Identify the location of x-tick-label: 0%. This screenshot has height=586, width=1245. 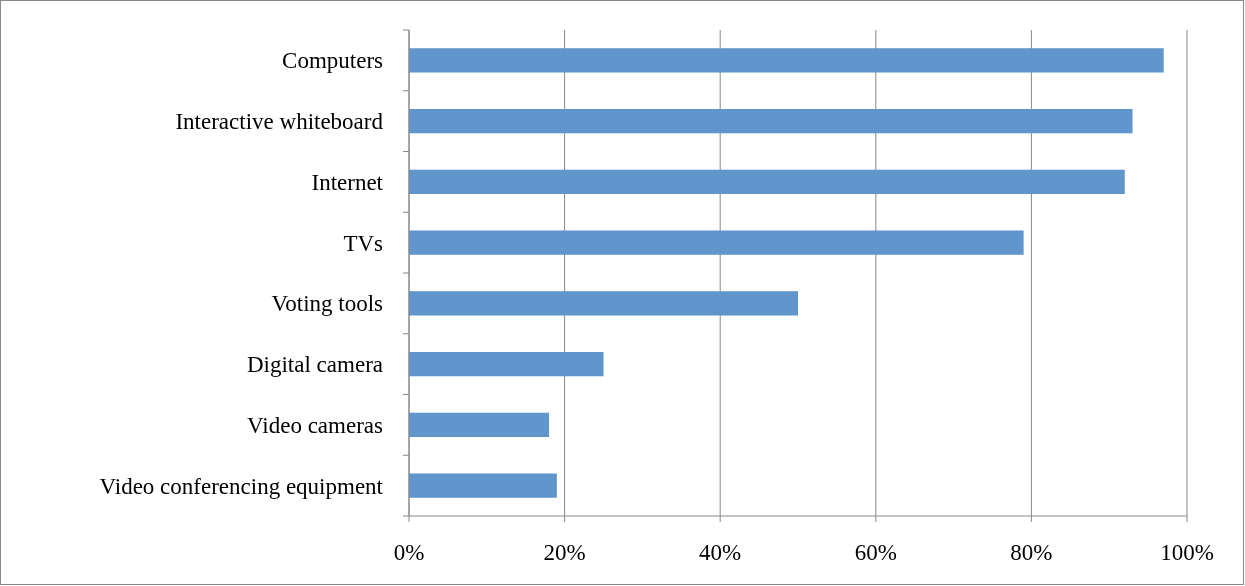
(409, 552).